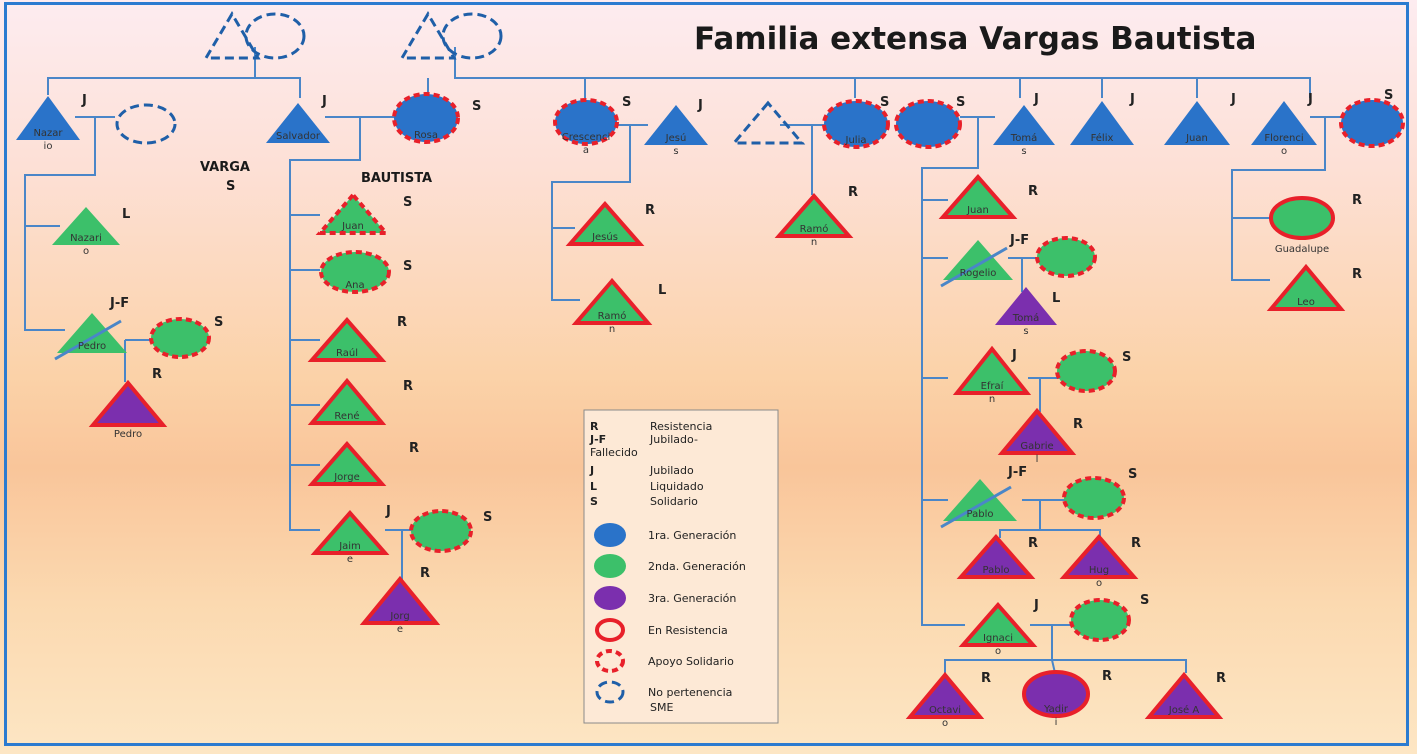  I want to click on person-juan-sb: Juan S, so click(363, 213).